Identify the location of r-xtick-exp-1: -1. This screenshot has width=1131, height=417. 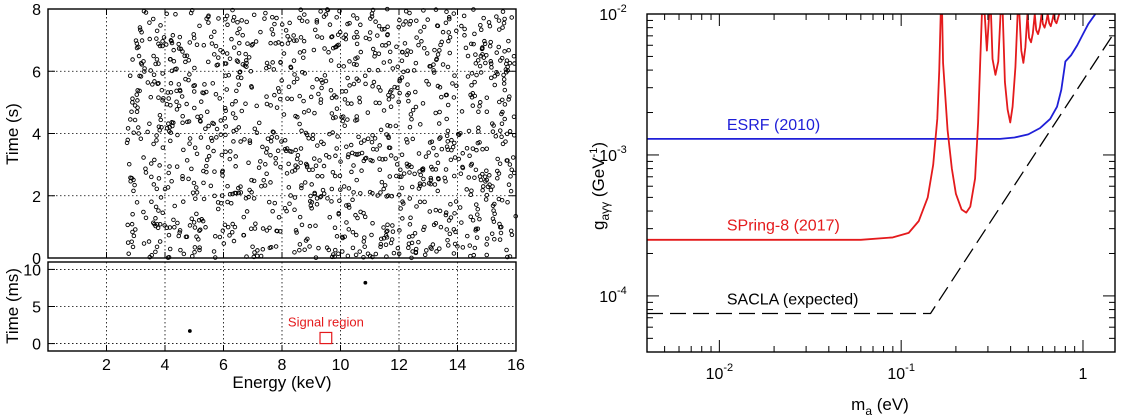
(910, 368).